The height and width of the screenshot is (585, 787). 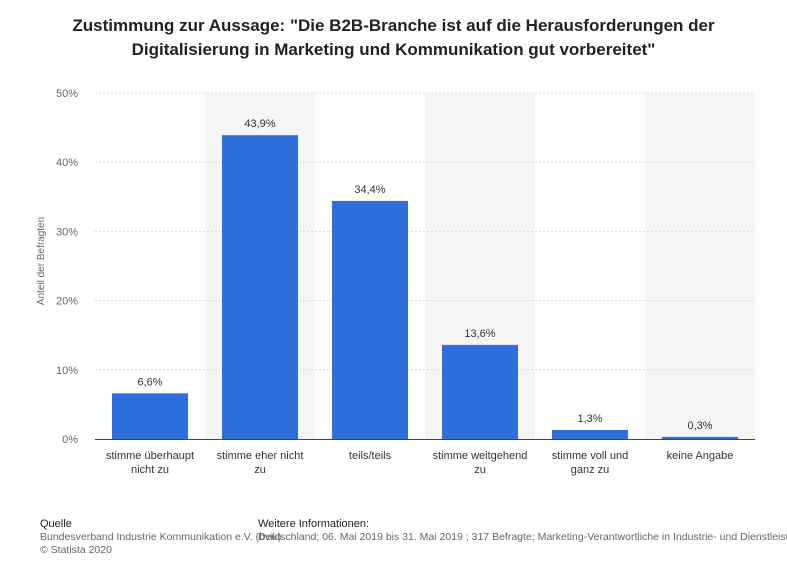 I want to click on y-tick-label: 10%, so click(x=67, y=371).